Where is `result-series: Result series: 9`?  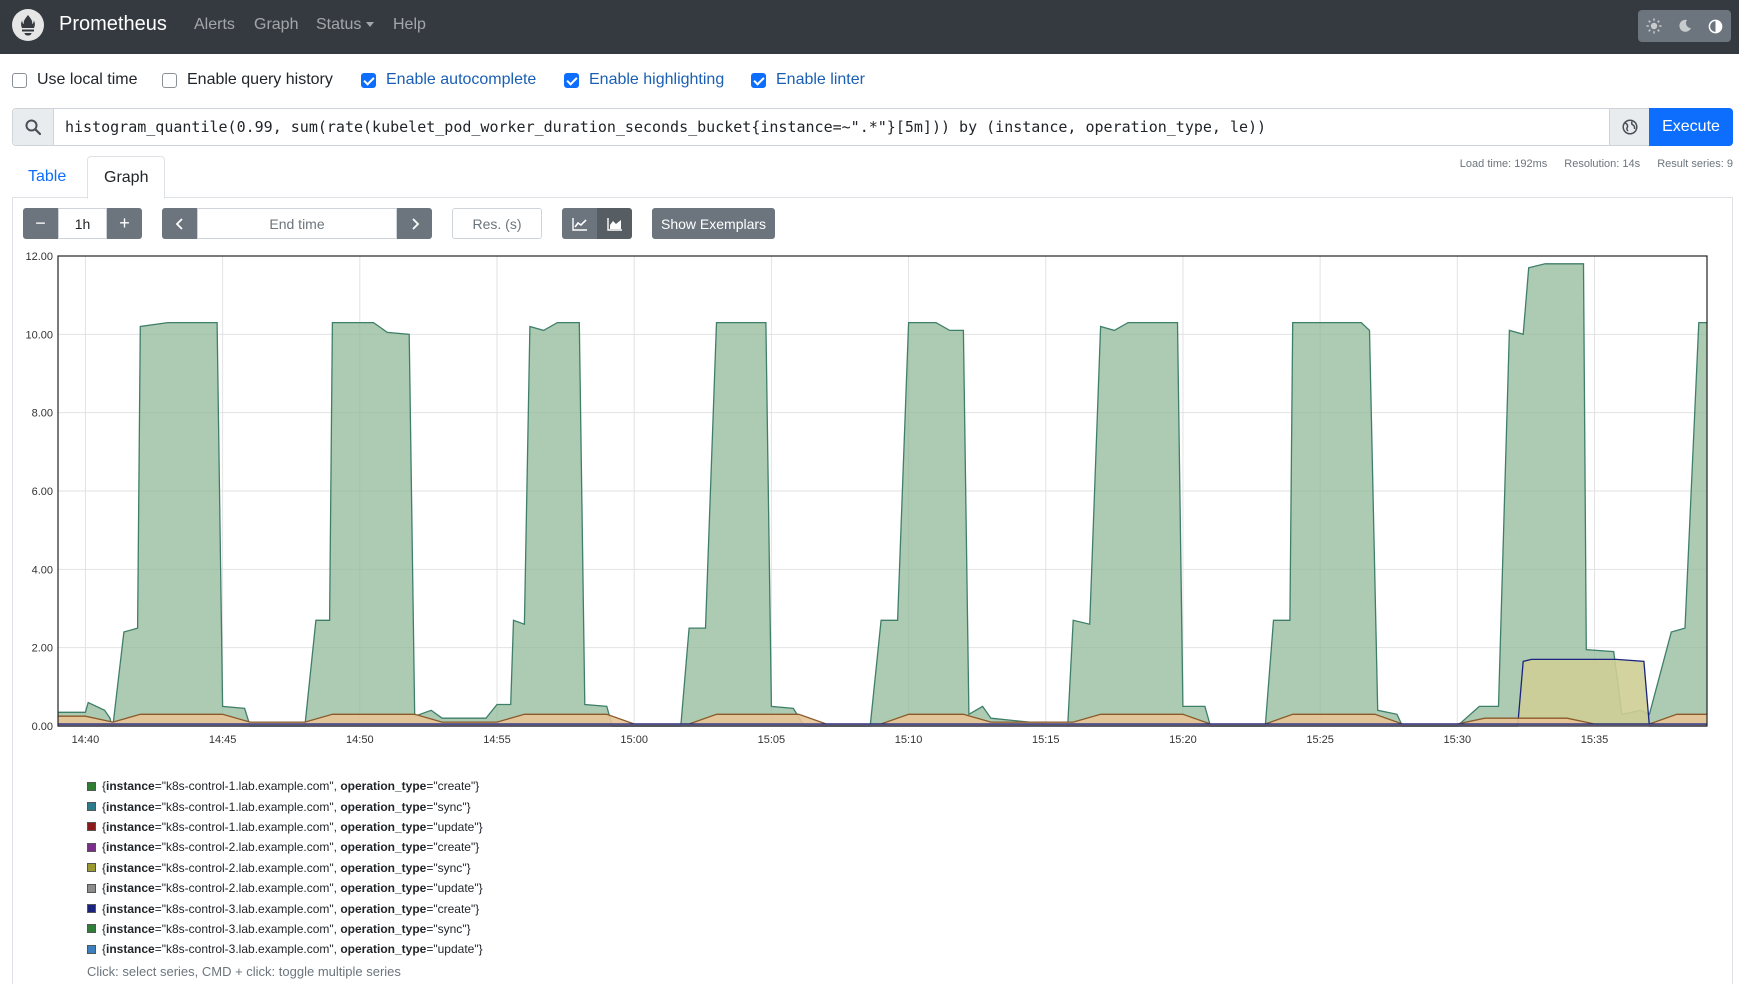
result-series: Result series: 9 is located at coordinates (1695, 164).